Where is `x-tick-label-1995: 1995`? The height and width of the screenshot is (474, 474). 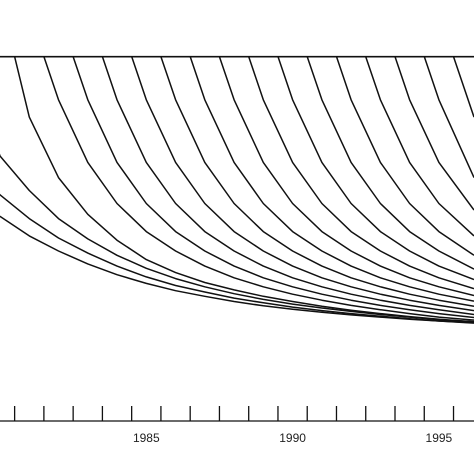
x-tick-label-1995: 1995 is located at coordinates (439, 438).